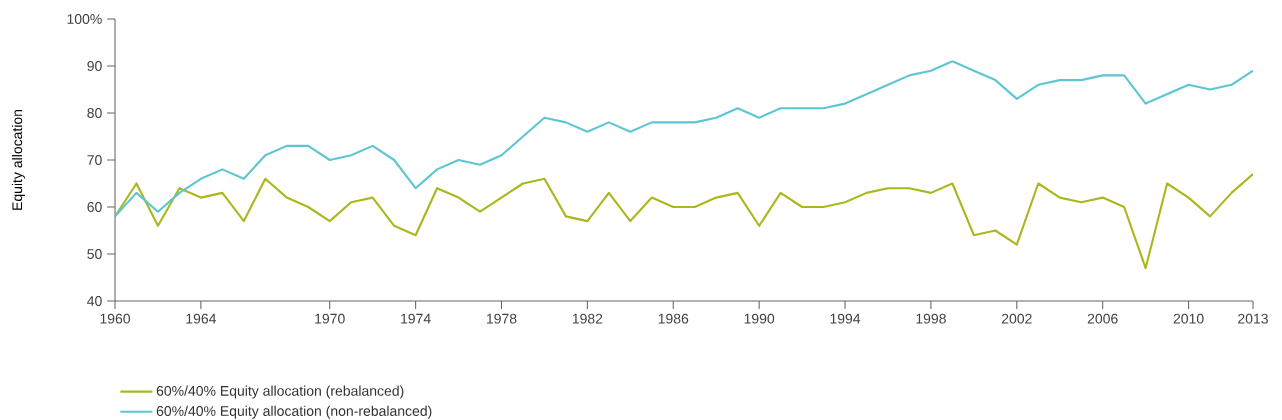  What do you see at coordinates (759, 318) in the screenshot?
I see `x-tick-label: 1990` at bounding box center [759, 318].